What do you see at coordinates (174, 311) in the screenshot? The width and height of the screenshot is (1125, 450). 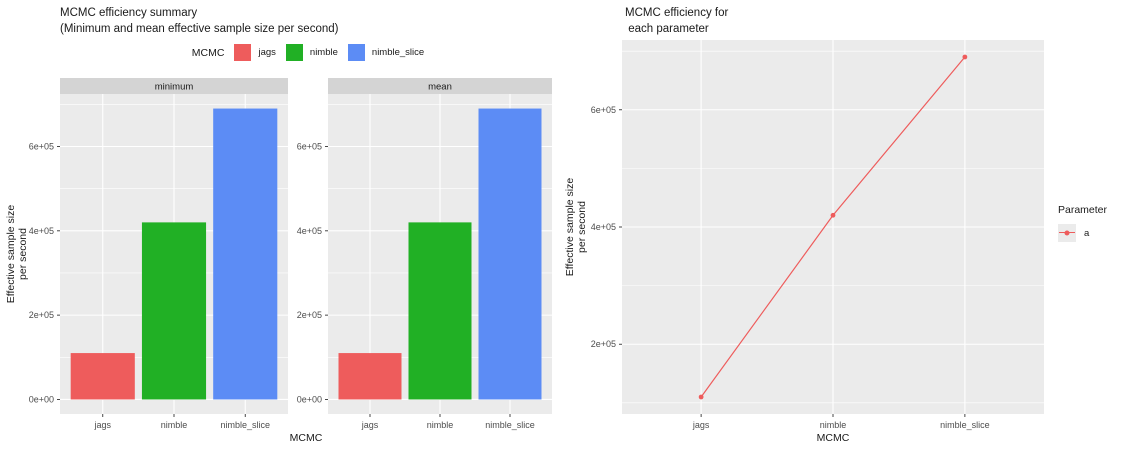 I see `bar-nimble-minimum` at bounding box center [174, 311].